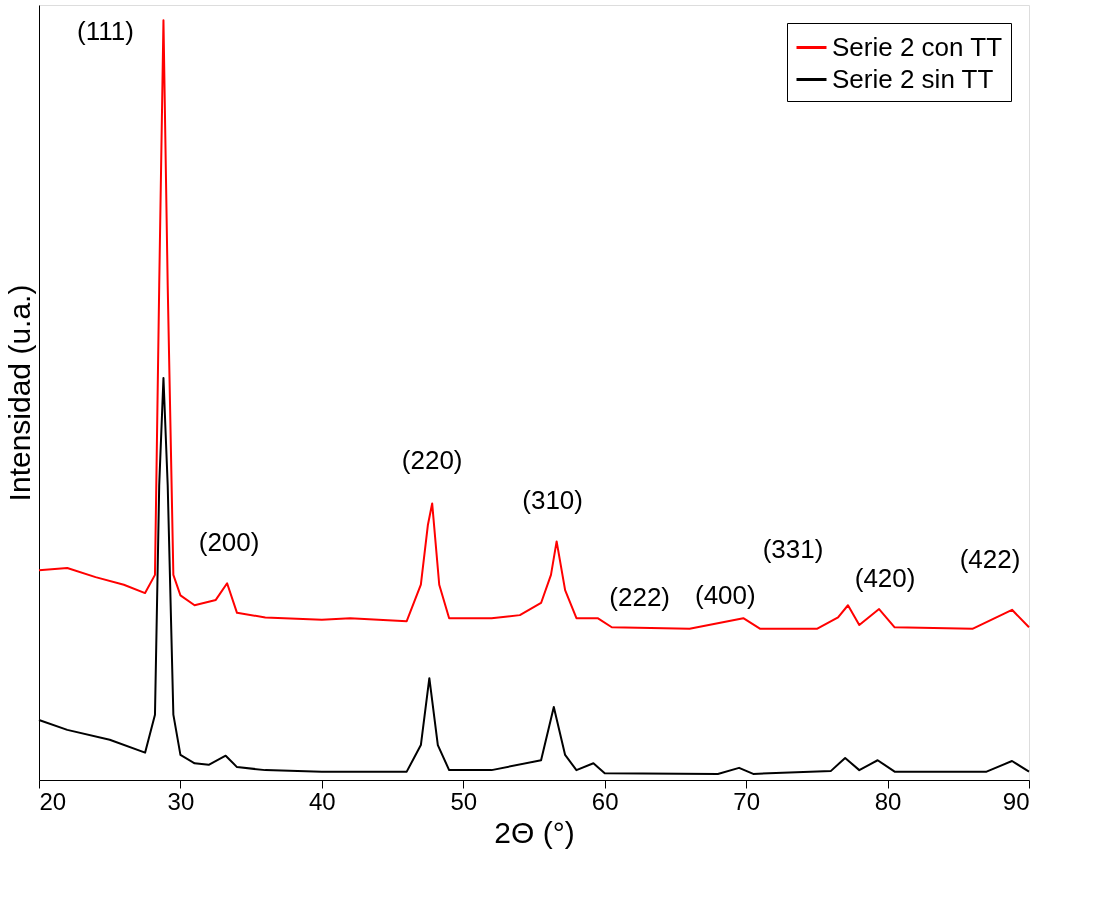  Describe the element at coordinates (725, 595) in the screenshot. I see `annotation: (400)` at that location.